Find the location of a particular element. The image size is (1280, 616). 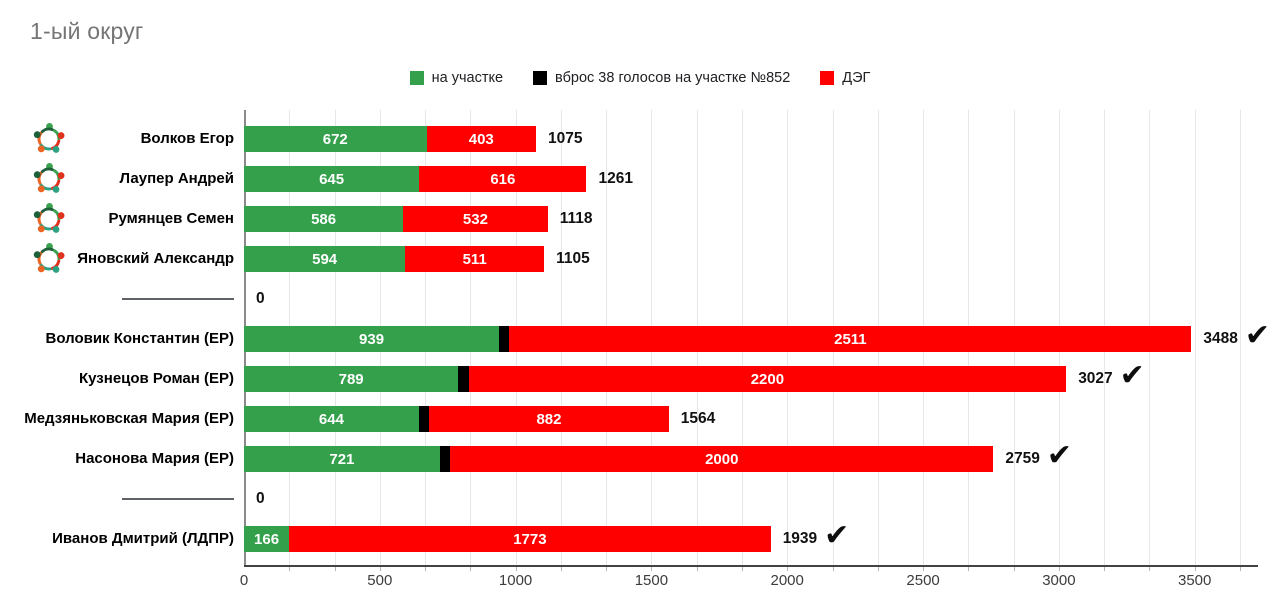

chart-row: Яновский Александр 594 511 1105 is located at coordinates (640, 259).